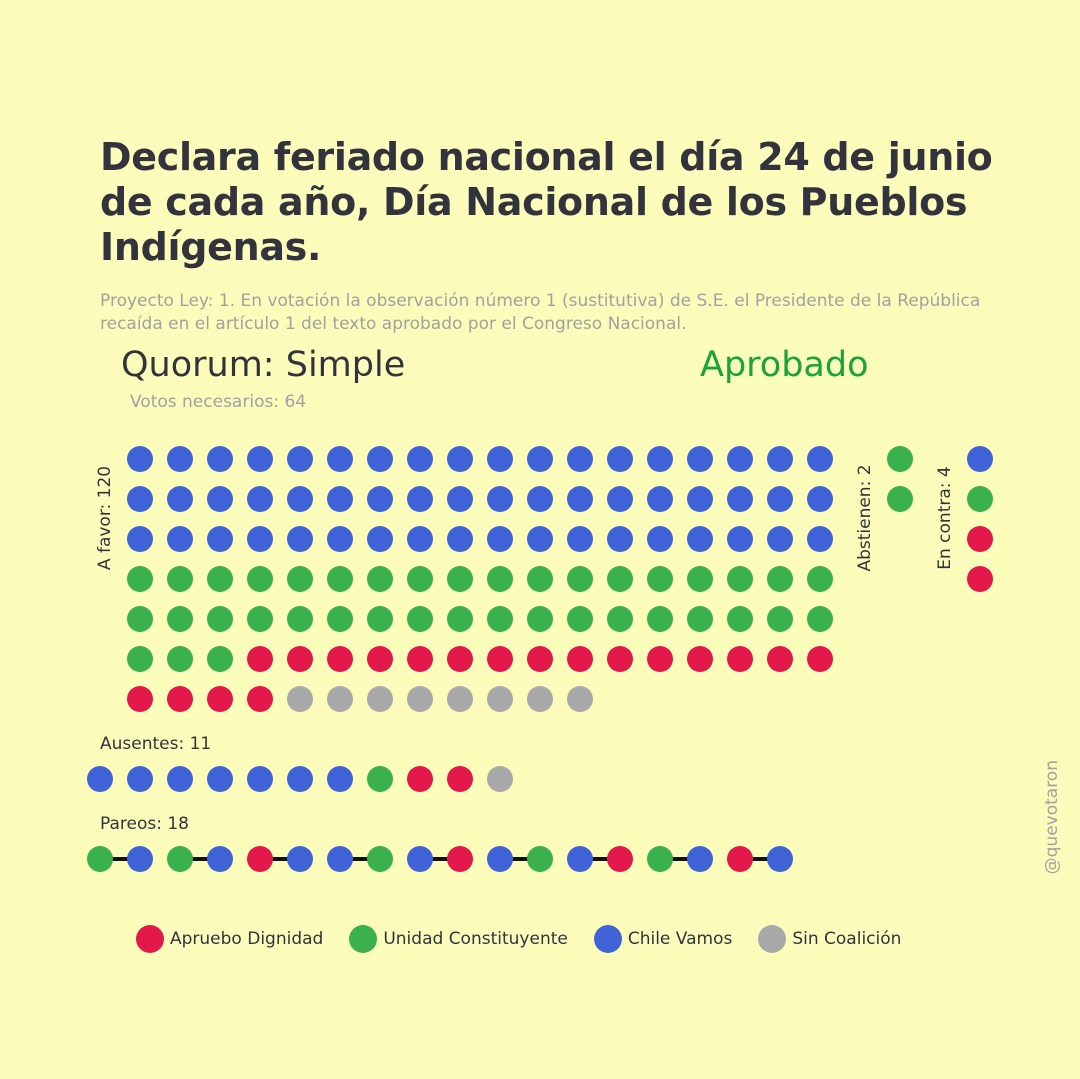  I want to click on legend-dot-sc, so click(772, 939).